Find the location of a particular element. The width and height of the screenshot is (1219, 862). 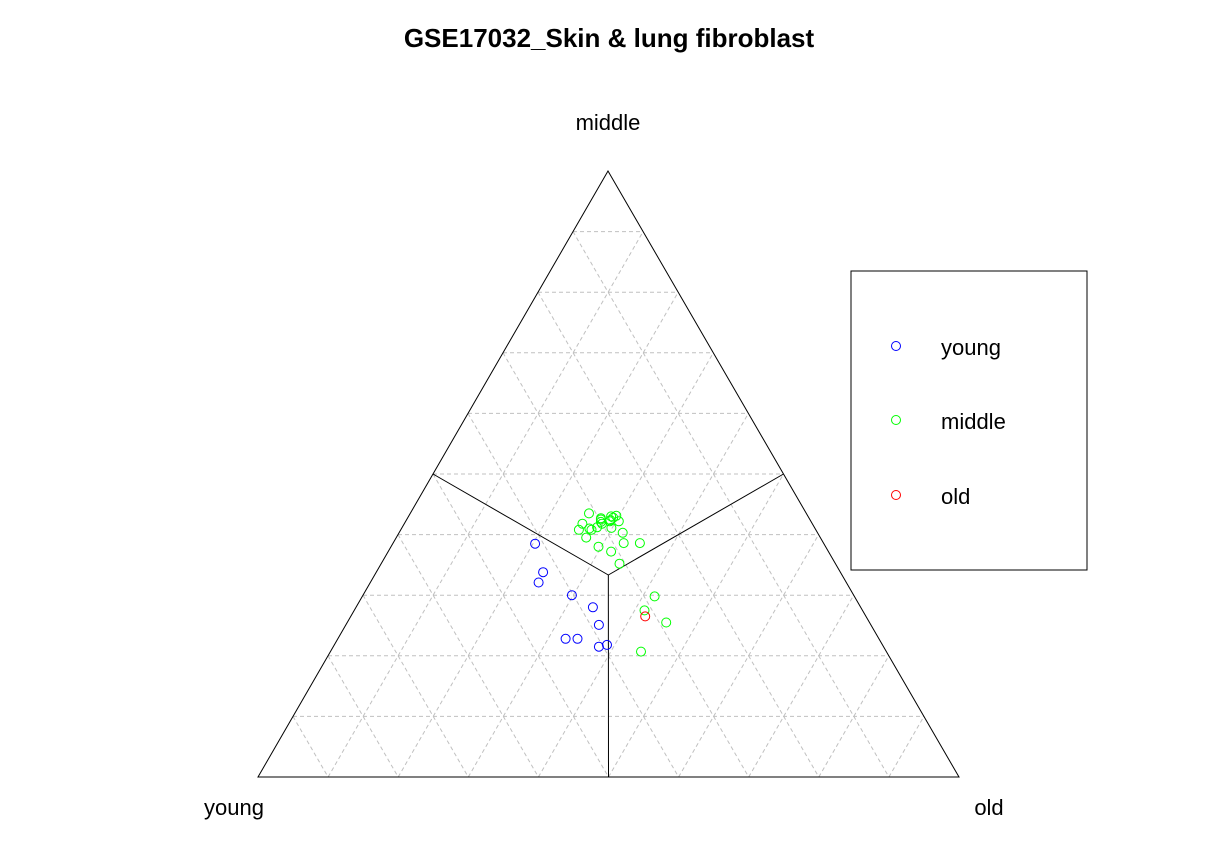

legend-marker-young is located at coordinates (896, 346).